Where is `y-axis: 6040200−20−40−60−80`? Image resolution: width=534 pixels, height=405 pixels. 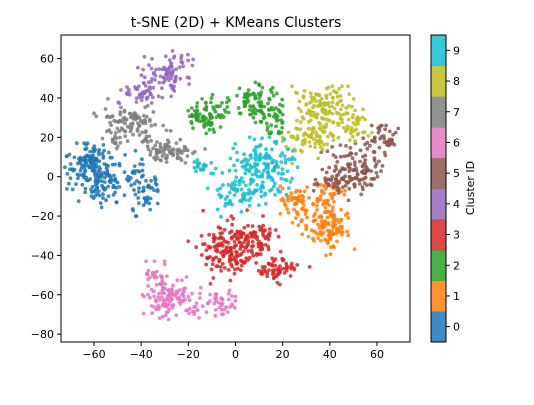
y-axis: 6040200−20−40−60−80 is located at coordinates (46, 197).